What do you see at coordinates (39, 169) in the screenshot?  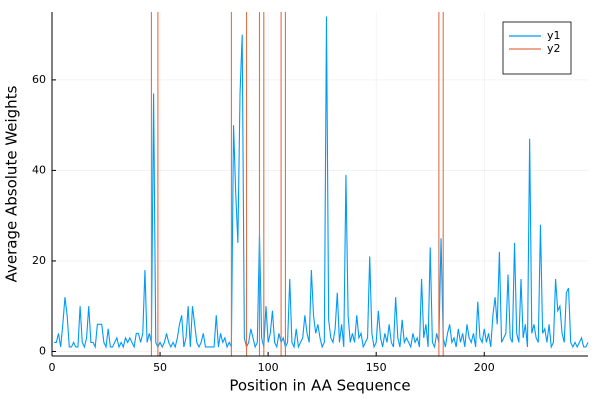 I see `y-tick-label: 40` at bounding box center [39, 169].